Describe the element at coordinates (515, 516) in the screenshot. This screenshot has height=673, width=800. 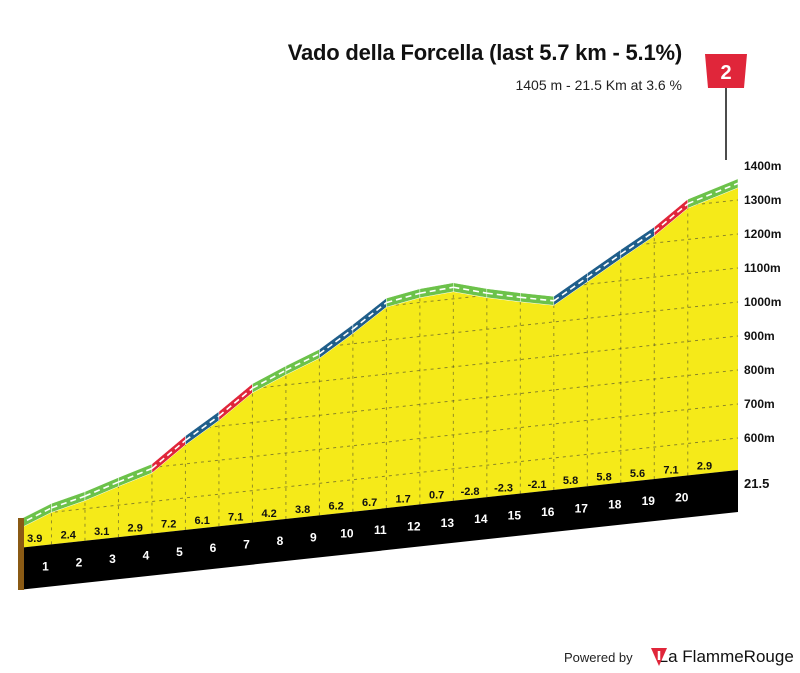
I see `km-label: 15` at that location.